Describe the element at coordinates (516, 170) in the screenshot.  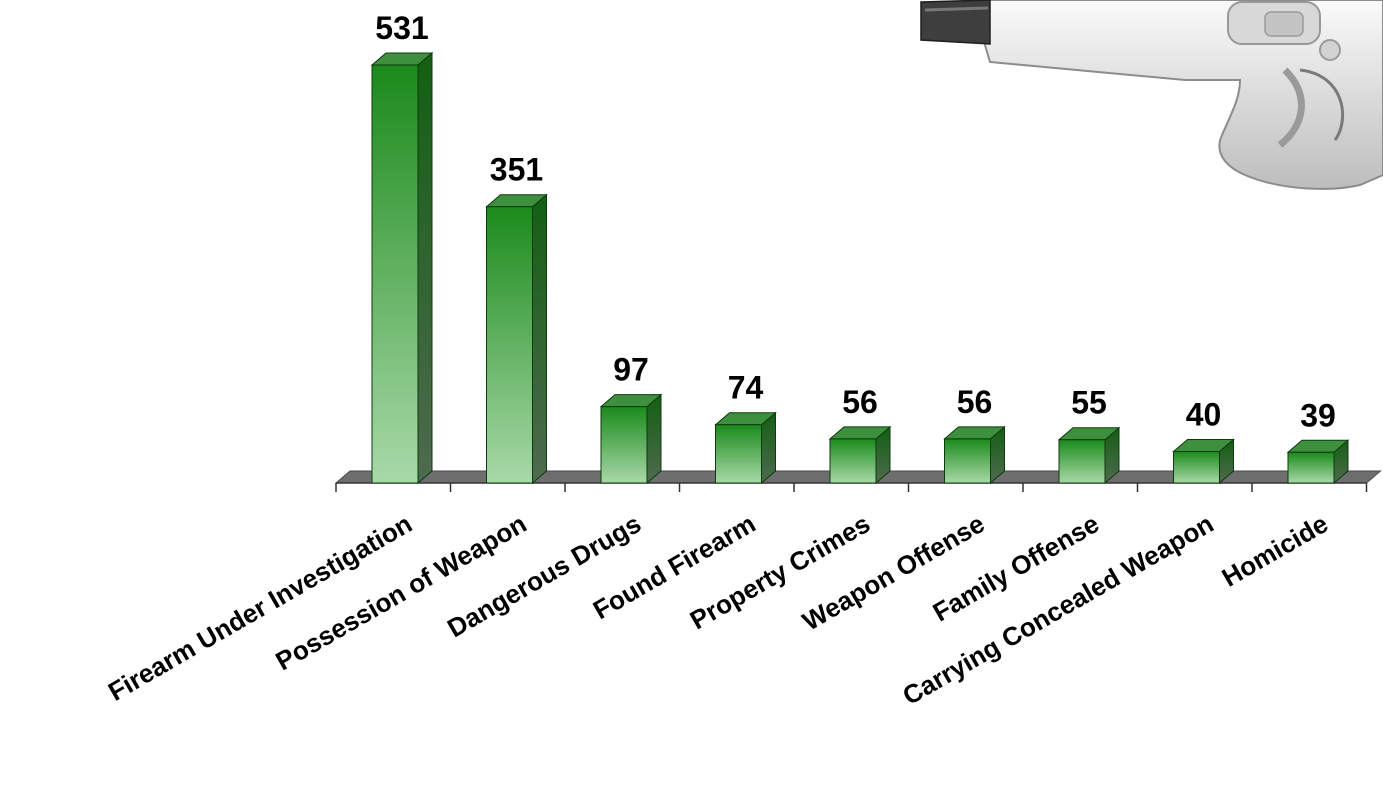
I see `value-label: 351` at that location.